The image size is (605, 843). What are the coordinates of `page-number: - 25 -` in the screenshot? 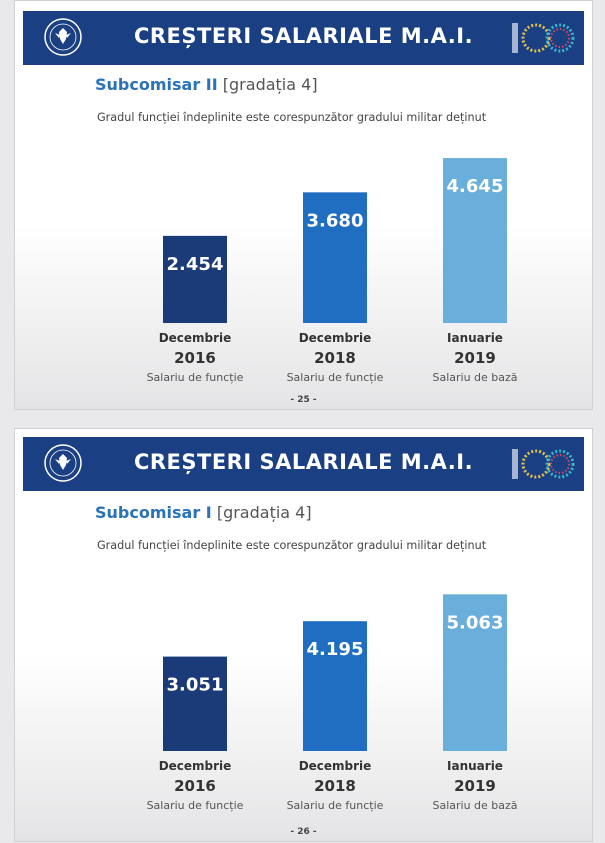 It's located at (303, 400).